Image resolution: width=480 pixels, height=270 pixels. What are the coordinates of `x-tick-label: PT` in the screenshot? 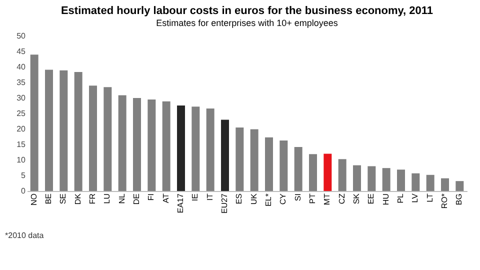 It's located at (312, 198).